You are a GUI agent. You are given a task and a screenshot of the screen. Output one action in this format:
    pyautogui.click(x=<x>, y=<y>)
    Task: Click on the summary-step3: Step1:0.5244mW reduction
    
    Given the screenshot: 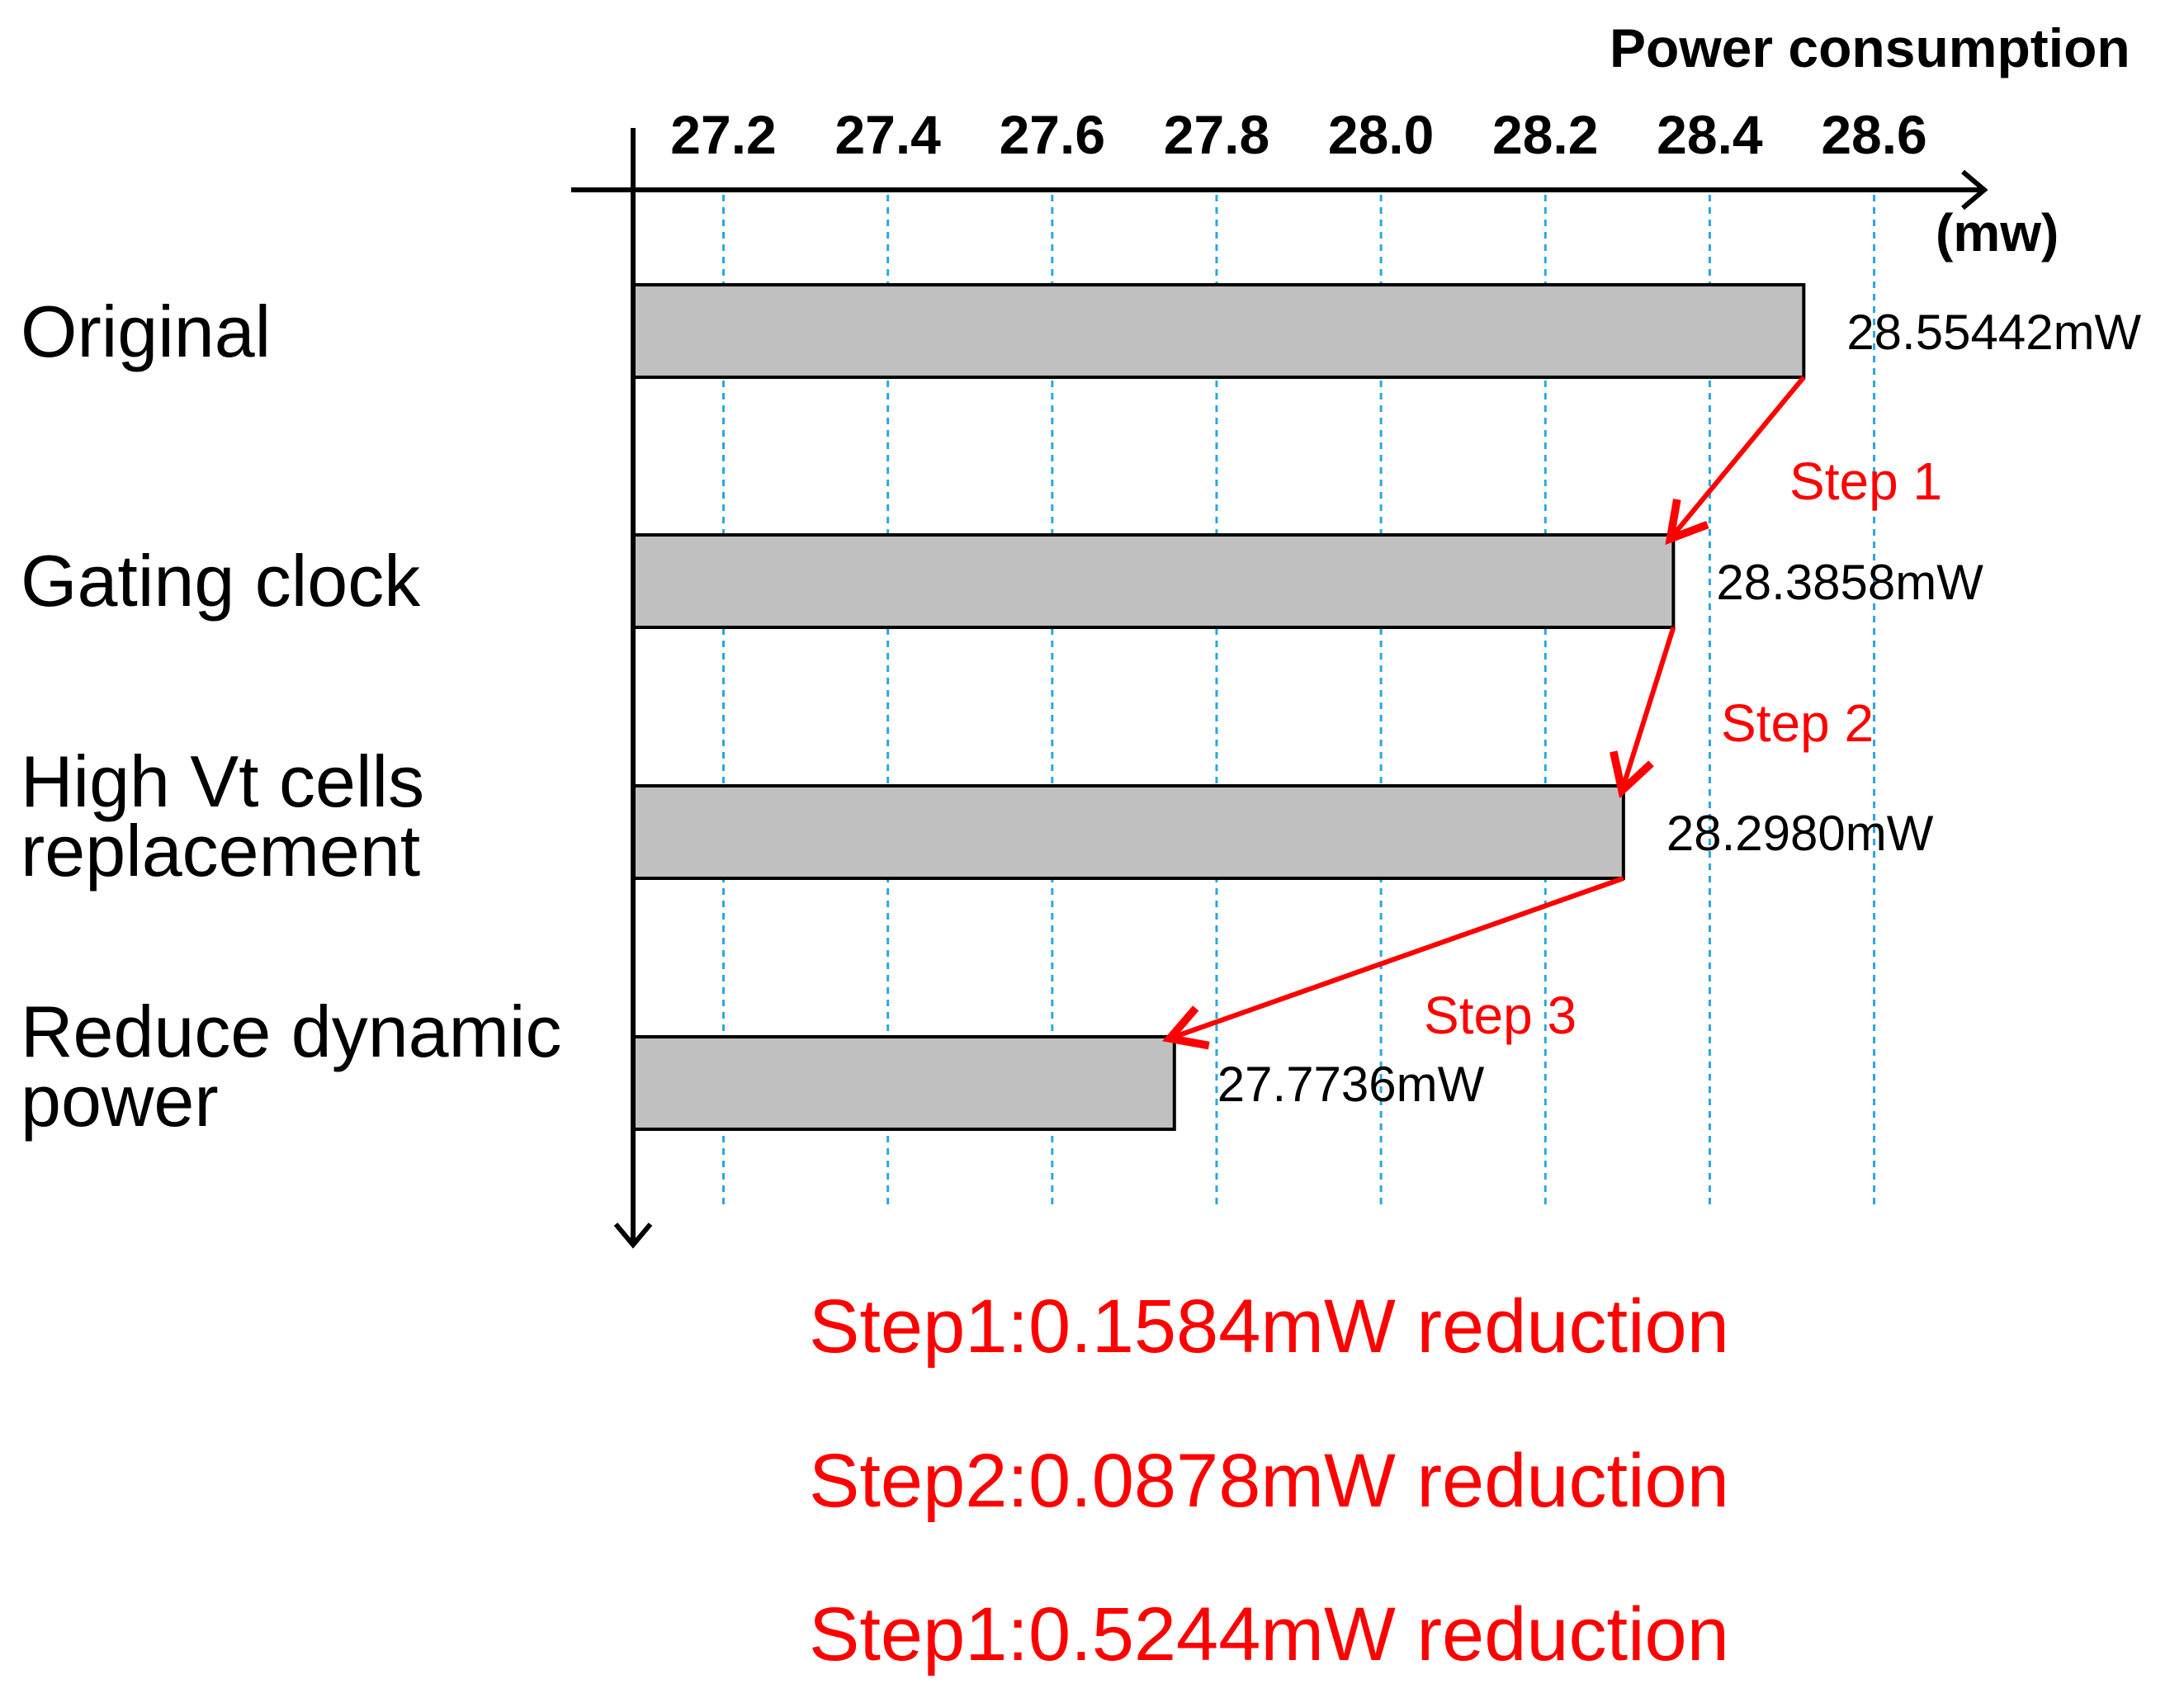 What is the action you would take?
    pyautogui.click(x=1269, y=1634)
    